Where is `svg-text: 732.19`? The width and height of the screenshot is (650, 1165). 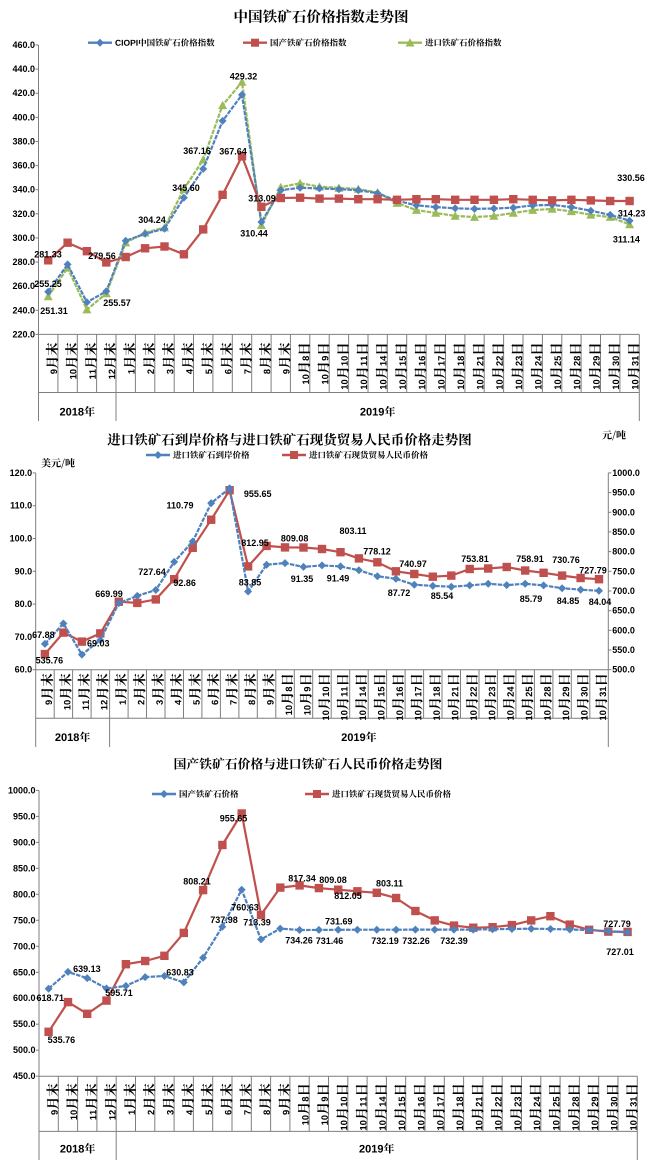
svg-text: 732.19 is located at coordinates (385, 941).